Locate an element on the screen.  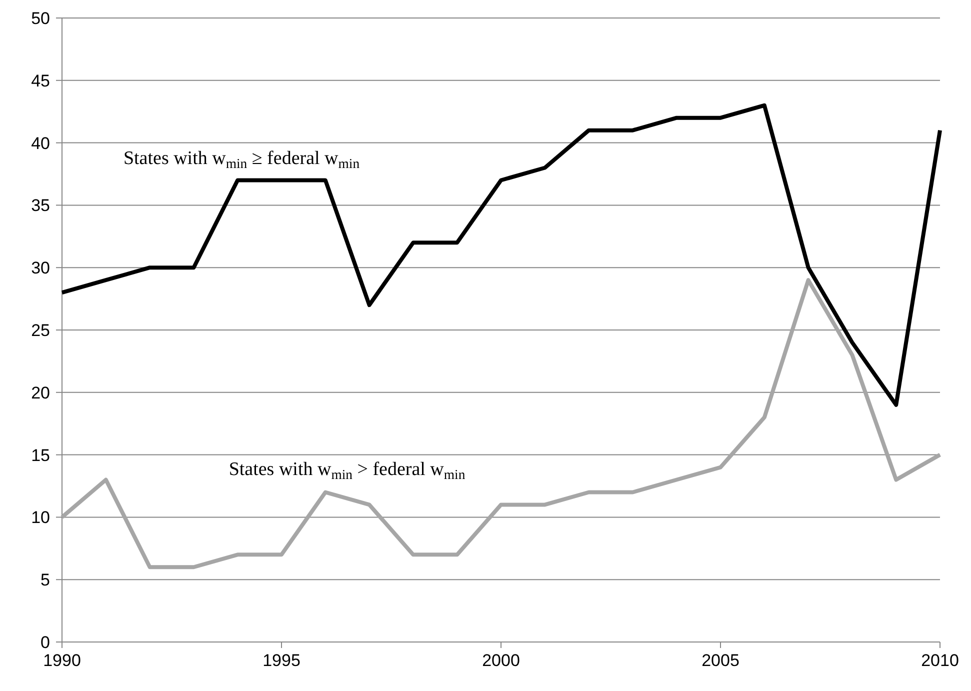
y-tick-label: 15 is located at coordinates (40, 455).